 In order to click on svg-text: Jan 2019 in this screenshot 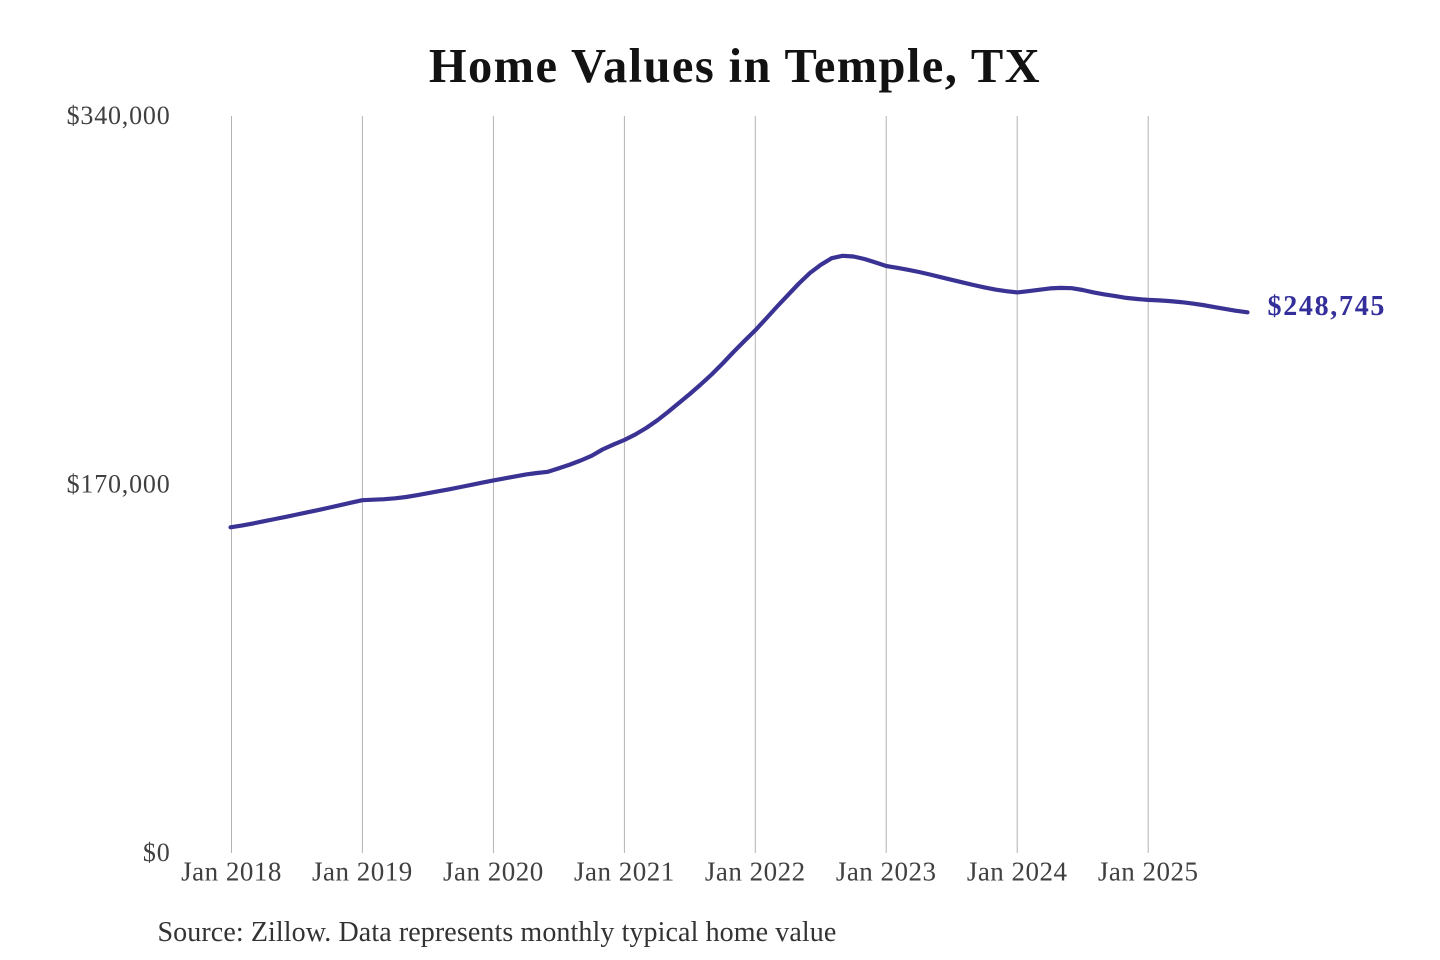, I will do `click(362, 872)`.